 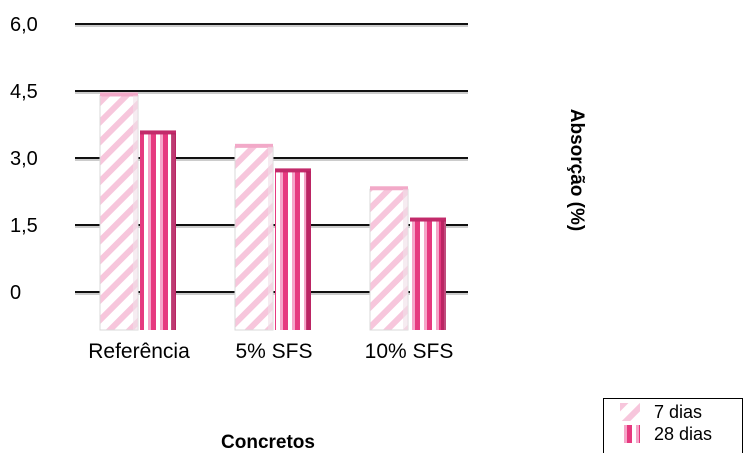 What do you see at coordinates (15, 293) in the screenshot?
I see `y-tick-label: 0` at bounding box center [15, 293].